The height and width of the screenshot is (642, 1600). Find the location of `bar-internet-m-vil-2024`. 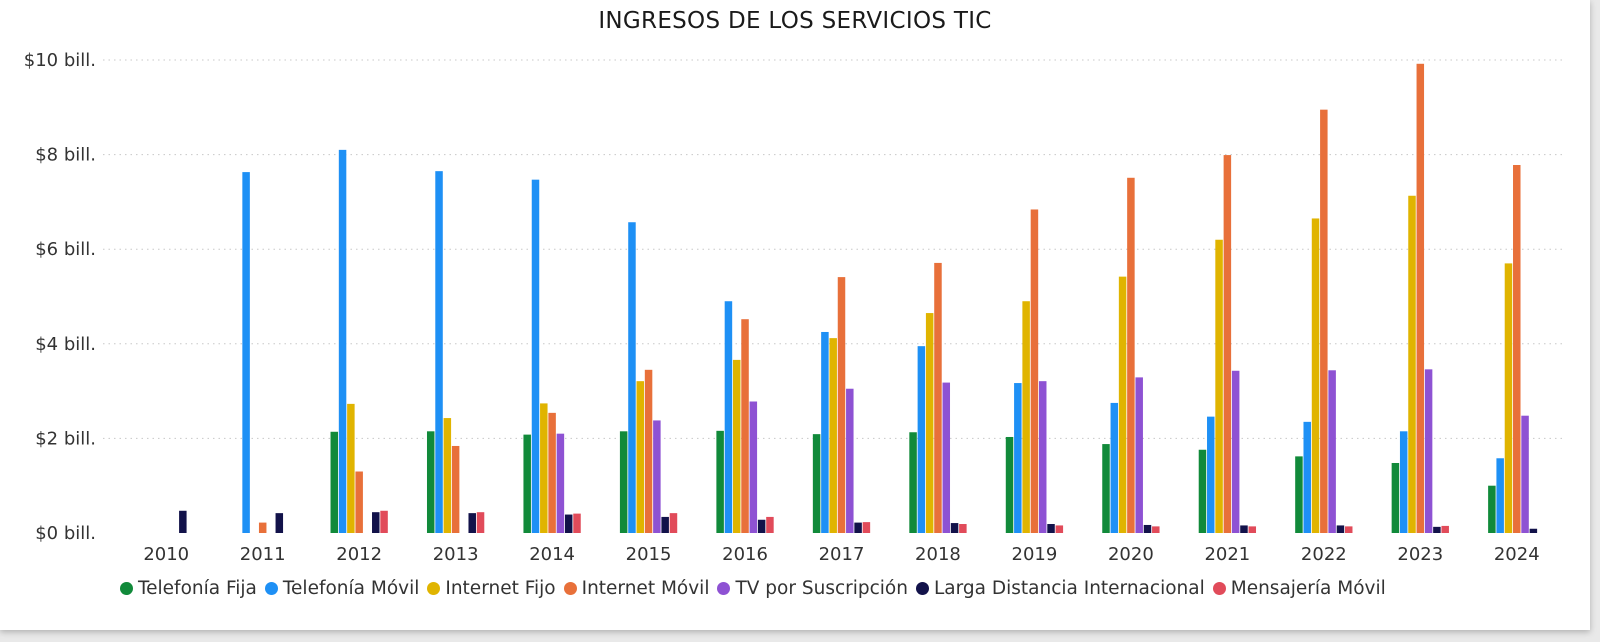

bar-internet-m-vil-2024 is located at coordinates (1517, 349).